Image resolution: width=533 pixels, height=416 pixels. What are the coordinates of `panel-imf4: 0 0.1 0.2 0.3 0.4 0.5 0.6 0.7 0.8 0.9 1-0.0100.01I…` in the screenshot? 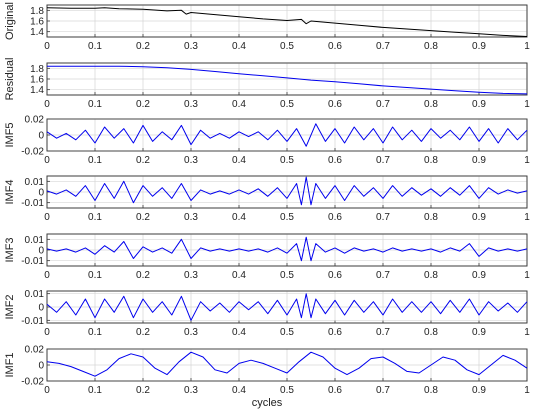 It's located at (267, 199).